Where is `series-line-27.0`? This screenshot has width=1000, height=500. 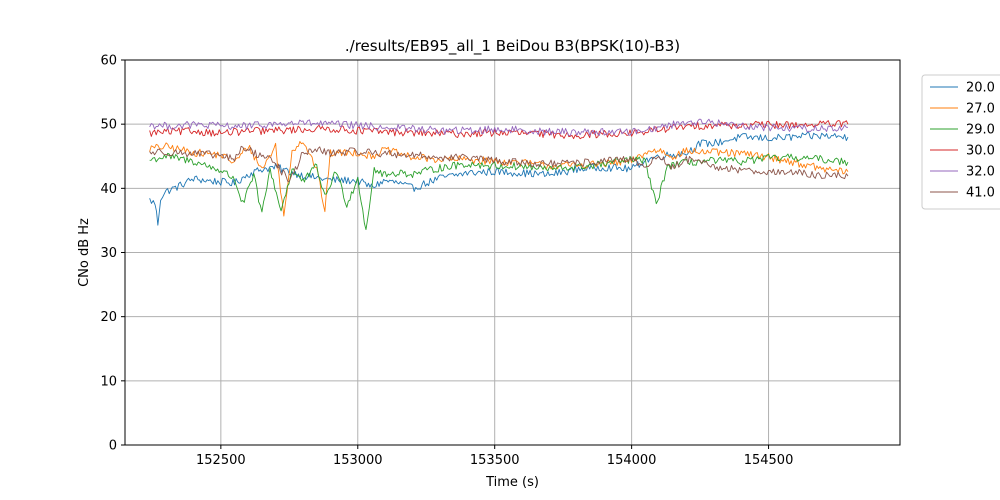 series-line-27.0 is located at coordinates (499, 179).